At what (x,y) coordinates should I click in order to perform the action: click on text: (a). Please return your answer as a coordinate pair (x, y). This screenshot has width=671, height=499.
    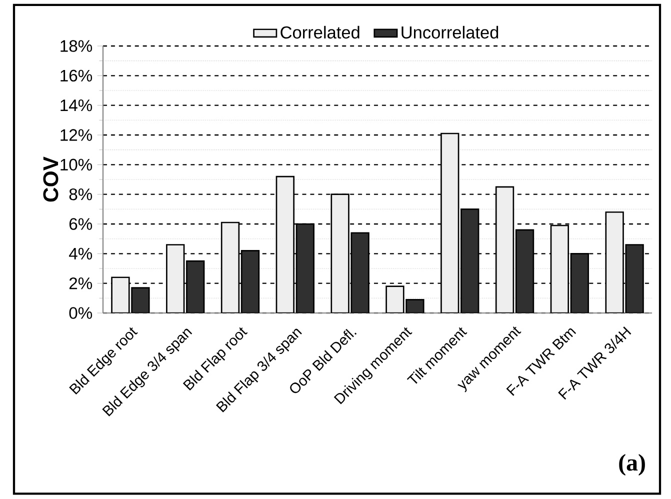
    Looking at the image, I should click on (632, 465).